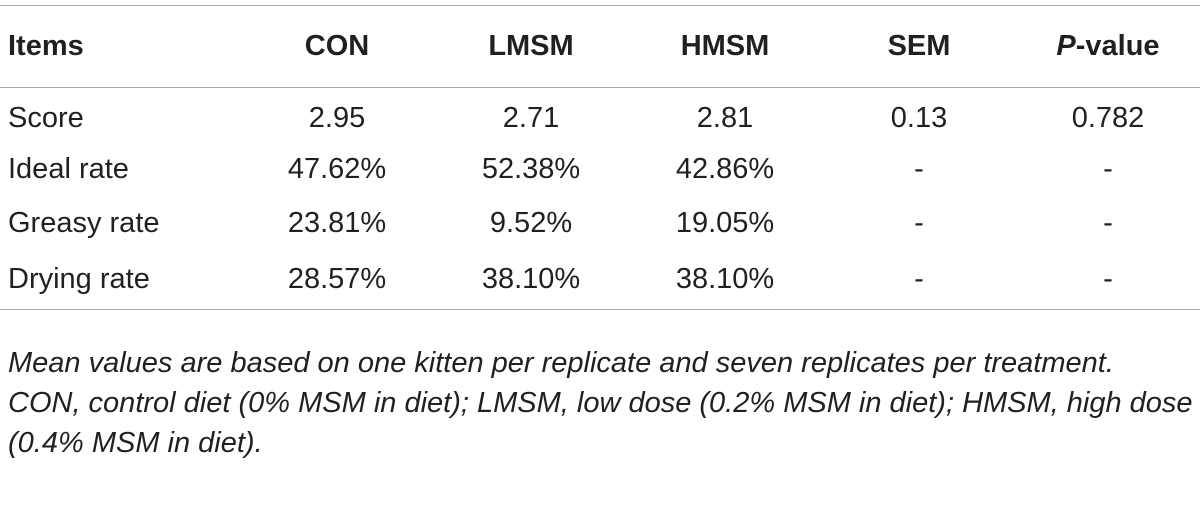  What do you see at coordinates (725, 46) in the screenshot?
I see `header-hmsm: HMSM` at bounding box center [725, 46].